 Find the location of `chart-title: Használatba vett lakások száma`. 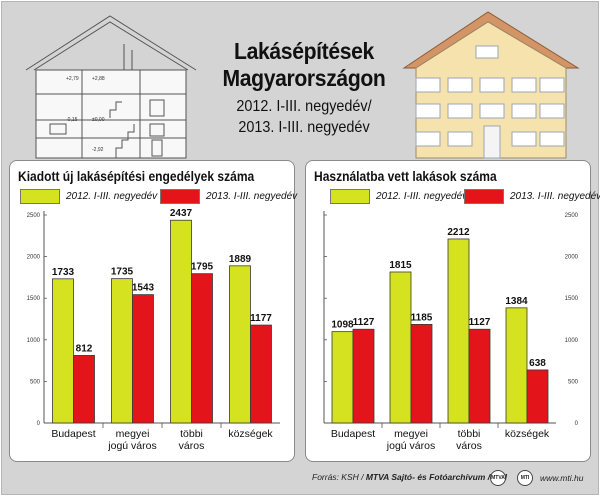

chart-title: Használatba vett lakások száma is located at coordinates (405, 176).